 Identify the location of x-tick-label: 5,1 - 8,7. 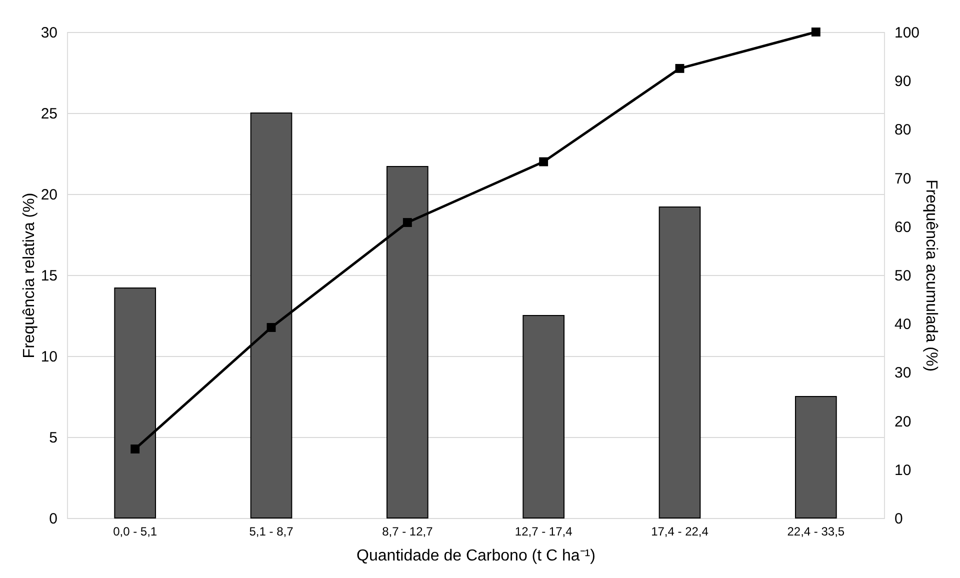
(271, 531).